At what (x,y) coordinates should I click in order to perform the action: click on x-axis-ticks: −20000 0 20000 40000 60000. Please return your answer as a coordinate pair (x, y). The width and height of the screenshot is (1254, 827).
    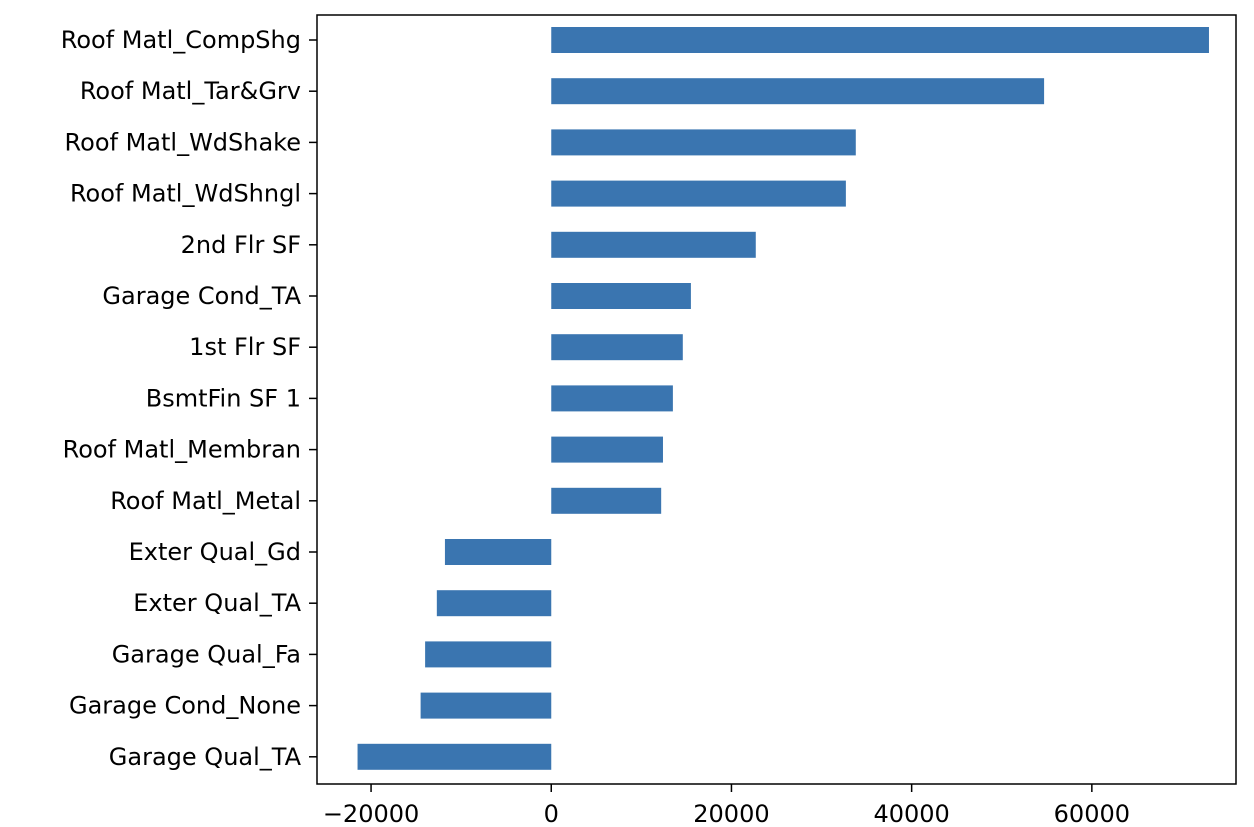
    Looking at the image, I should click on (726, 805).